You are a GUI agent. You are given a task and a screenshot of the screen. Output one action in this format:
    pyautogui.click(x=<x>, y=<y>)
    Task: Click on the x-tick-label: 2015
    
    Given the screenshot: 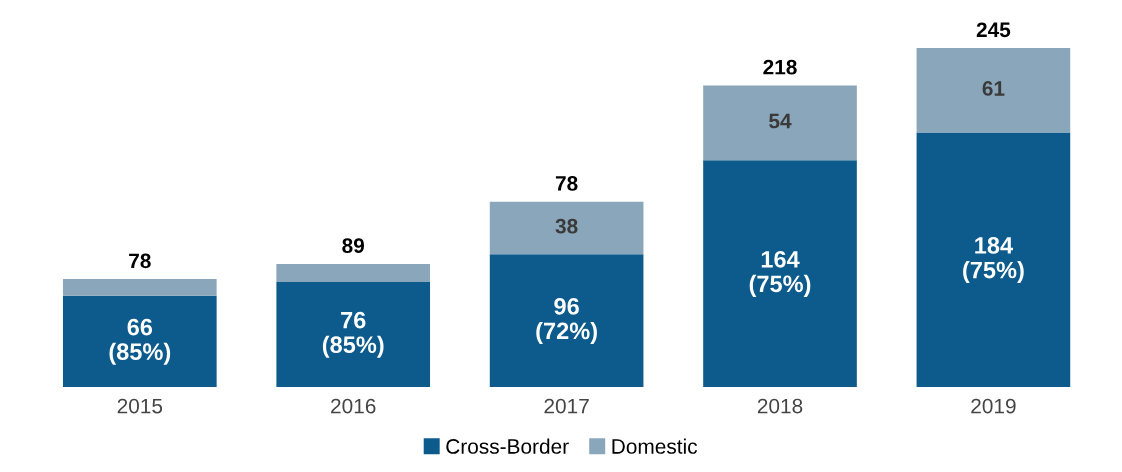 What is the action you would take?
    pyautogui.click(x=140, y=406)
    